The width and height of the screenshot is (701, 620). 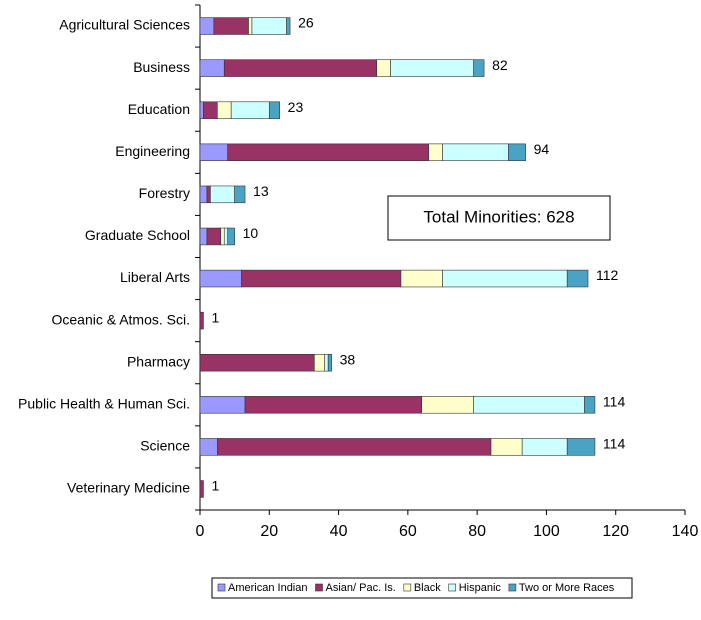 I want to click on x-tick-label: 140, so click(x=685, y=531).